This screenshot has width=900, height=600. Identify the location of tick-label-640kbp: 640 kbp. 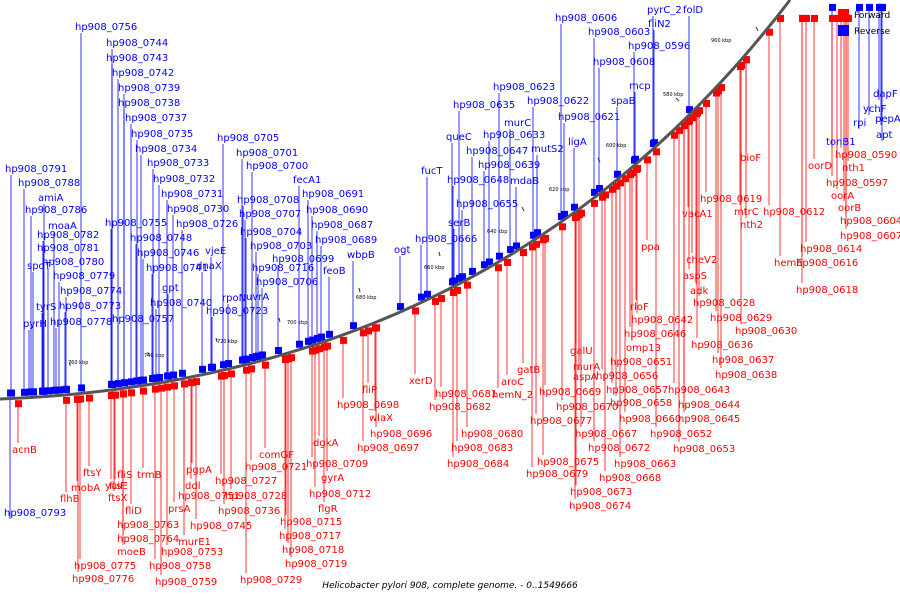
(497, 232).